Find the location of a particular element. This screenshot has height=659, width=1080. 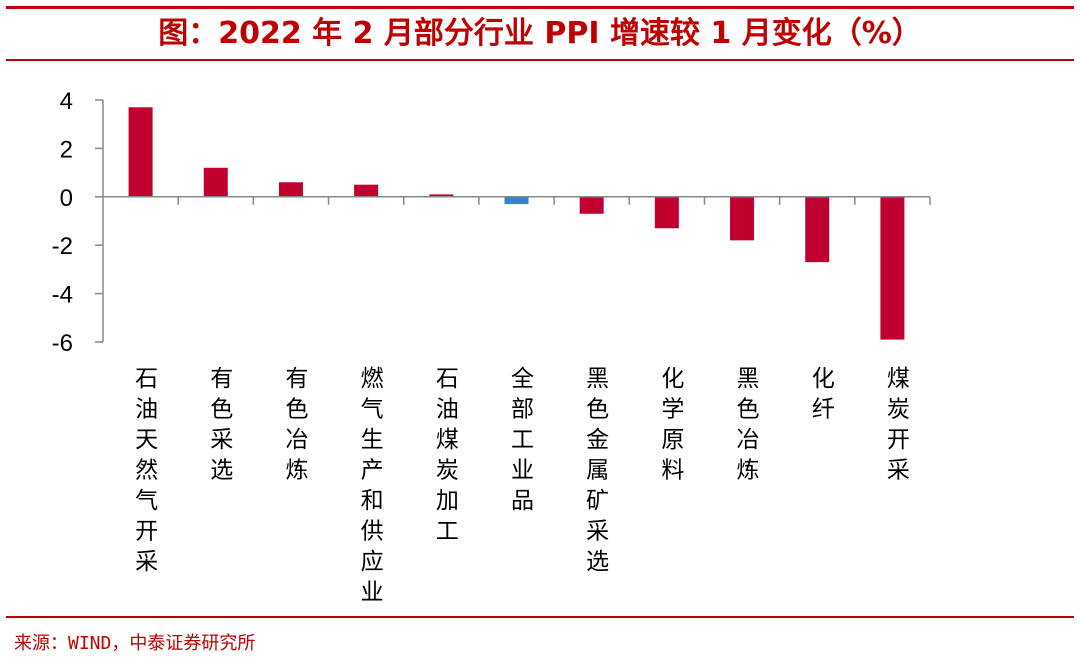

y-tick-label: 0 is located at coordinates (66, 198).